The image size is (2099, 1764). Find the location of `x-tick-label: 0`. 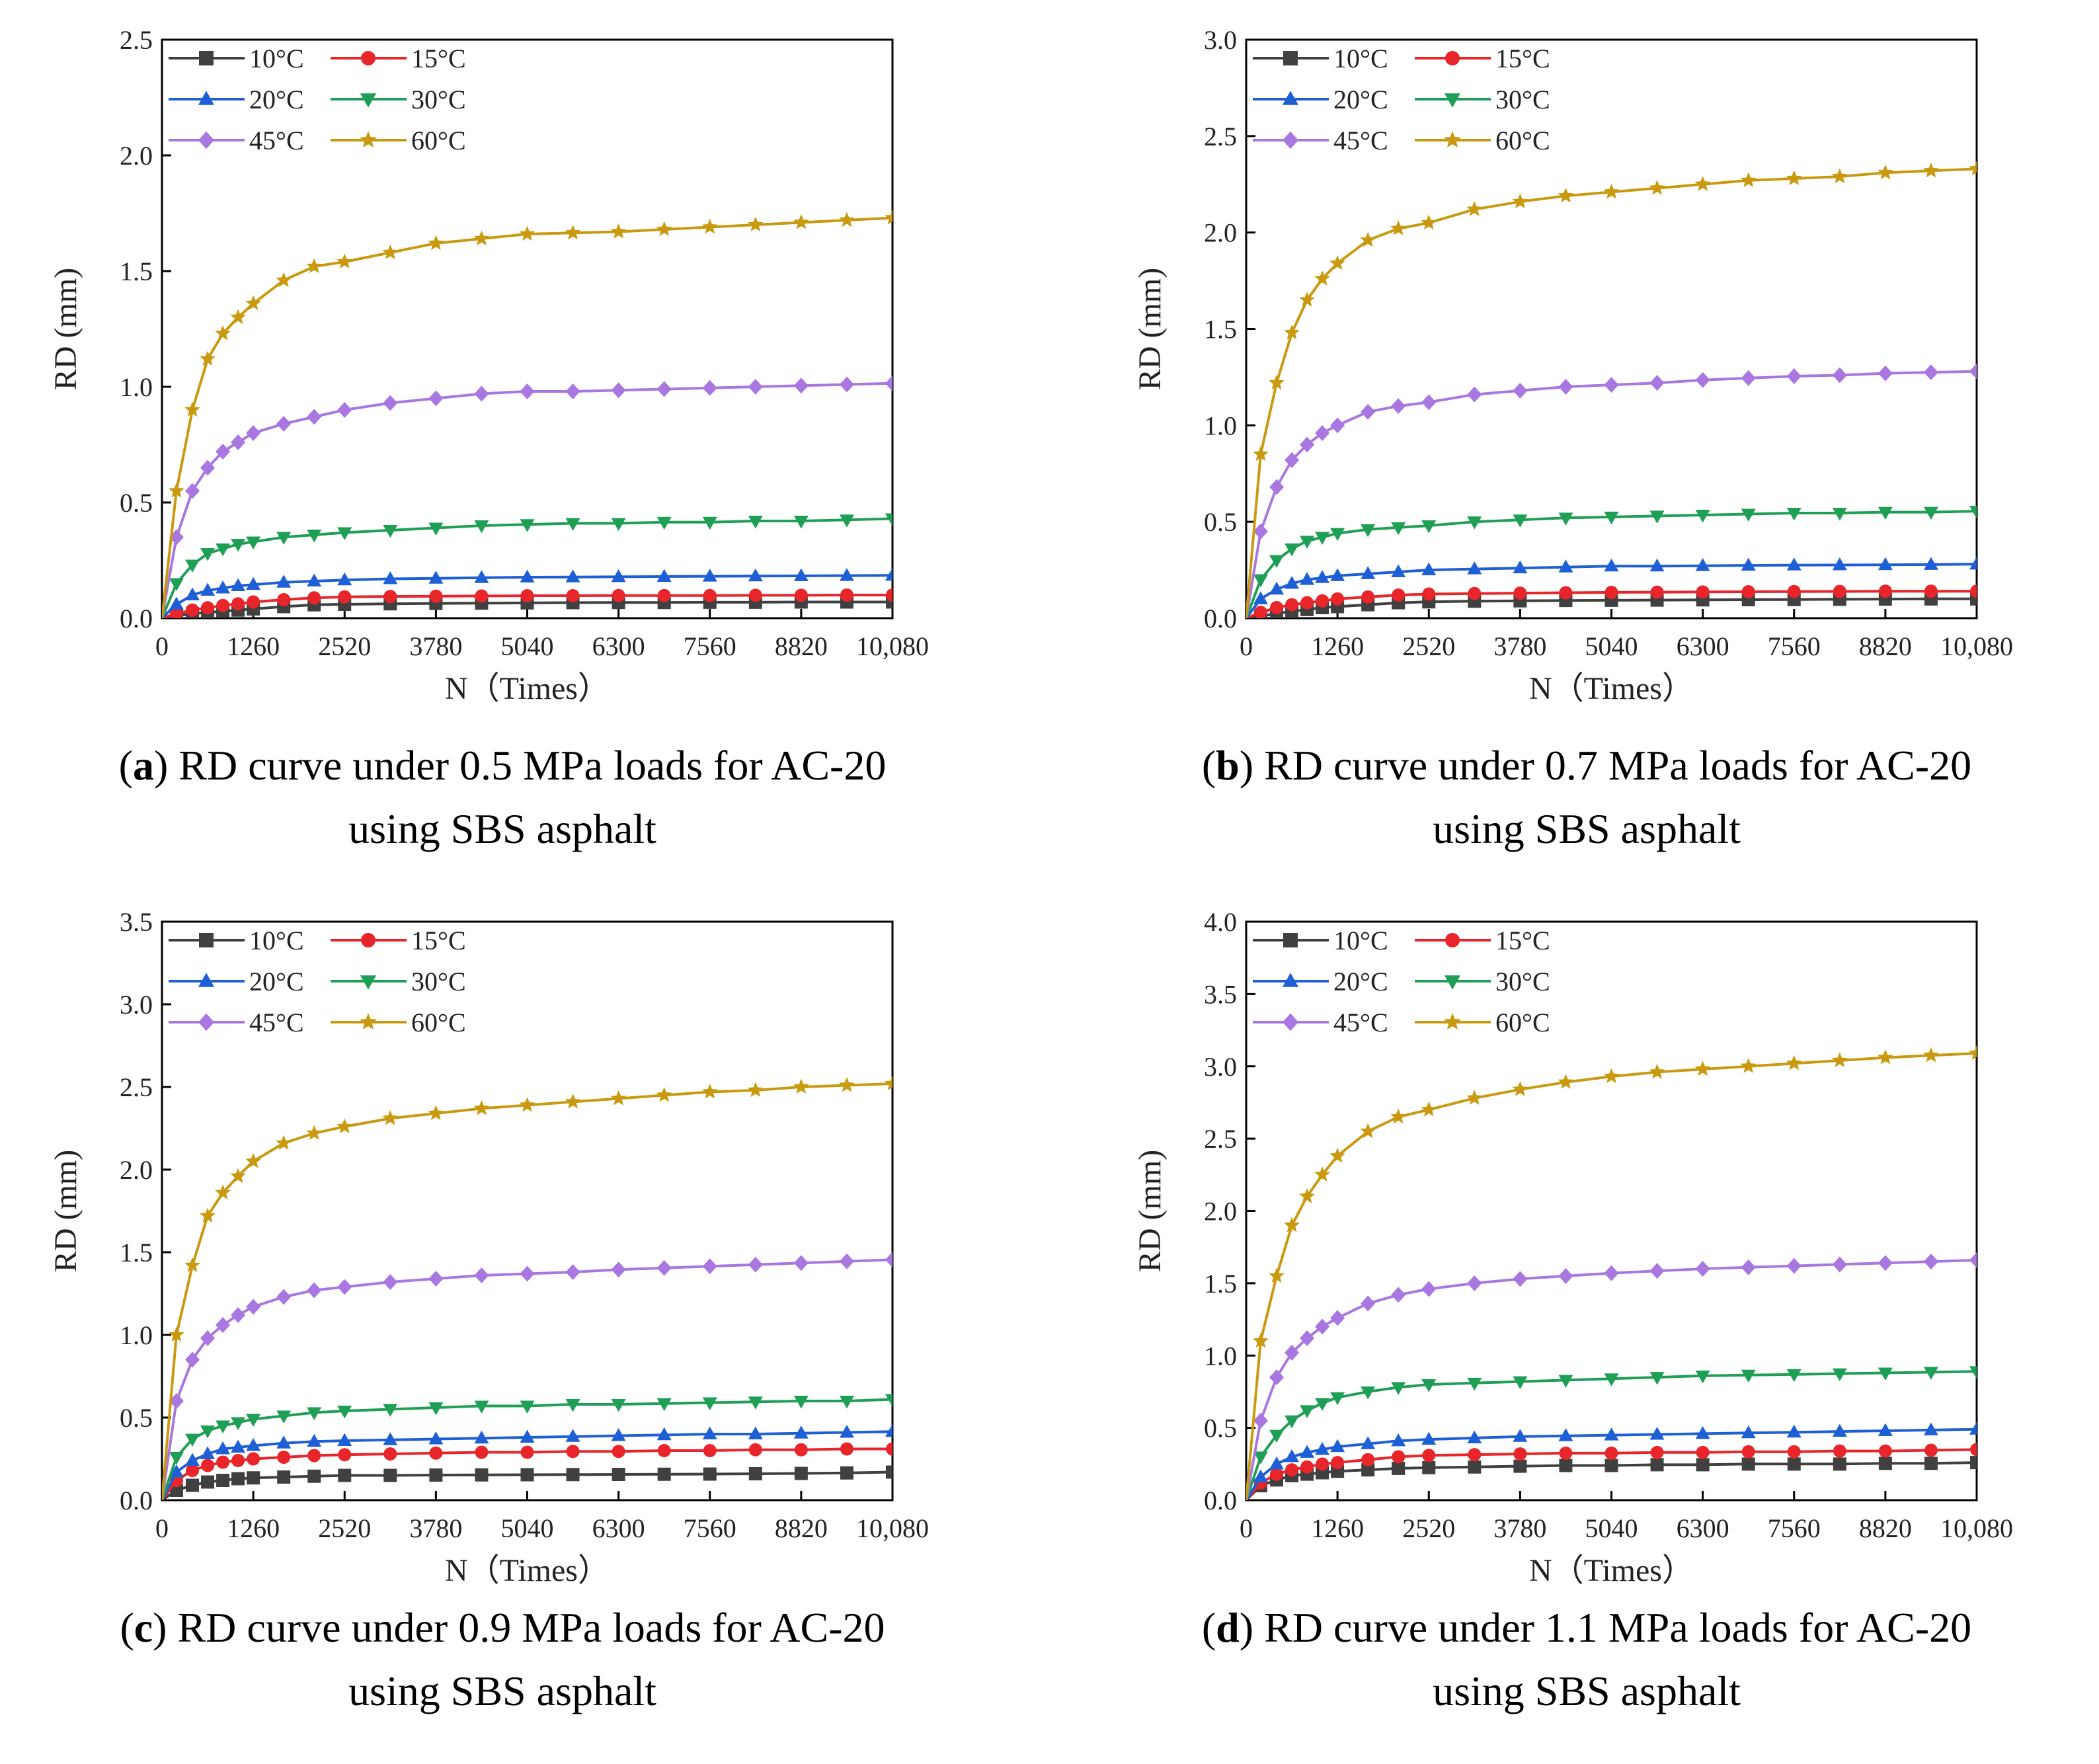

x-tick-label: 0 is located at coordinates (1246, 1528).